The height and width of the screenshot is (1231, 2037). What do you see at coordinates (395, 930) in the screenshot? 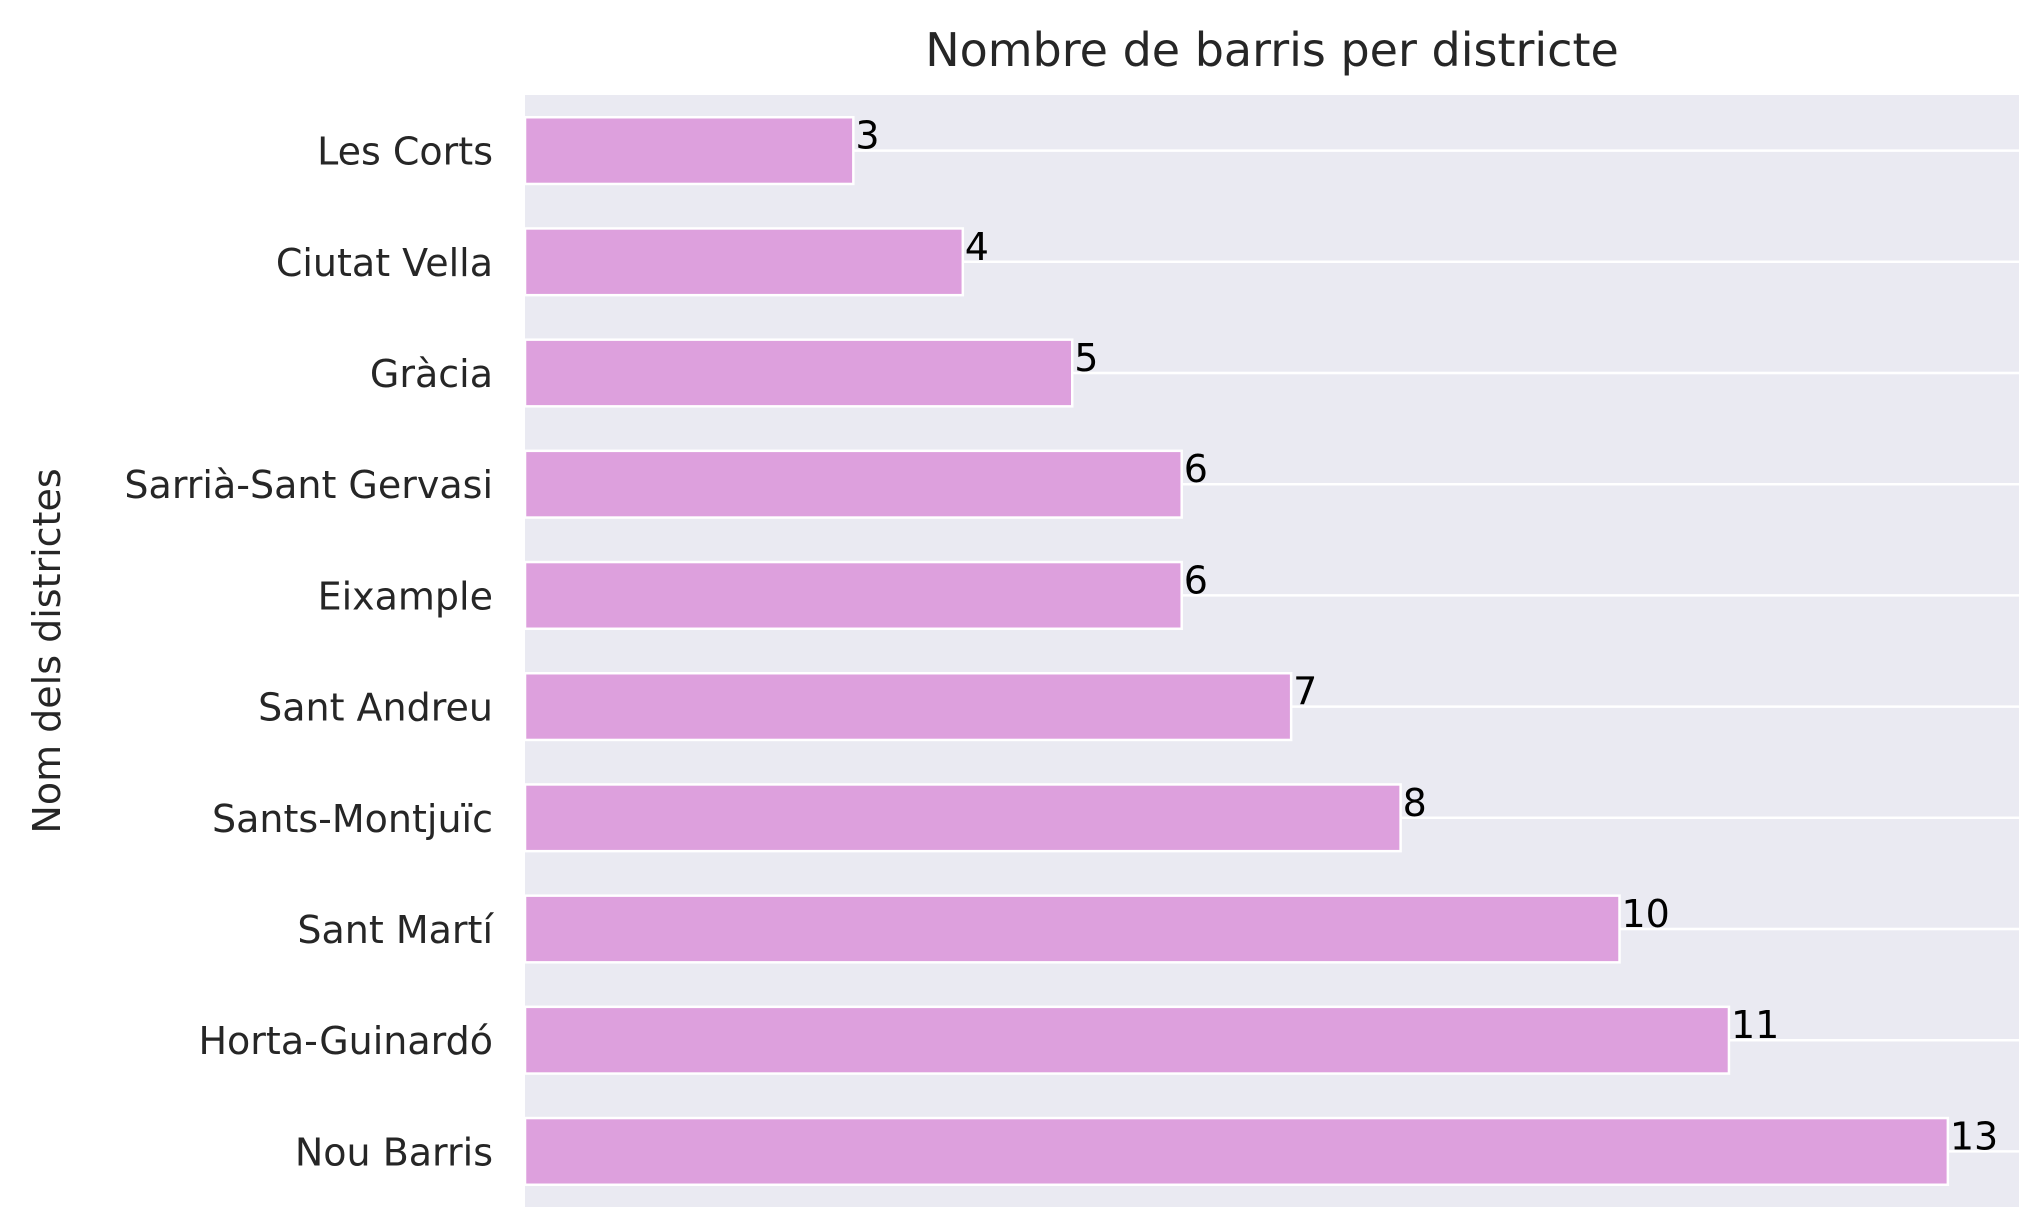
I see `y-tick-label: Sant Martí` at bounding box center [395, 930].